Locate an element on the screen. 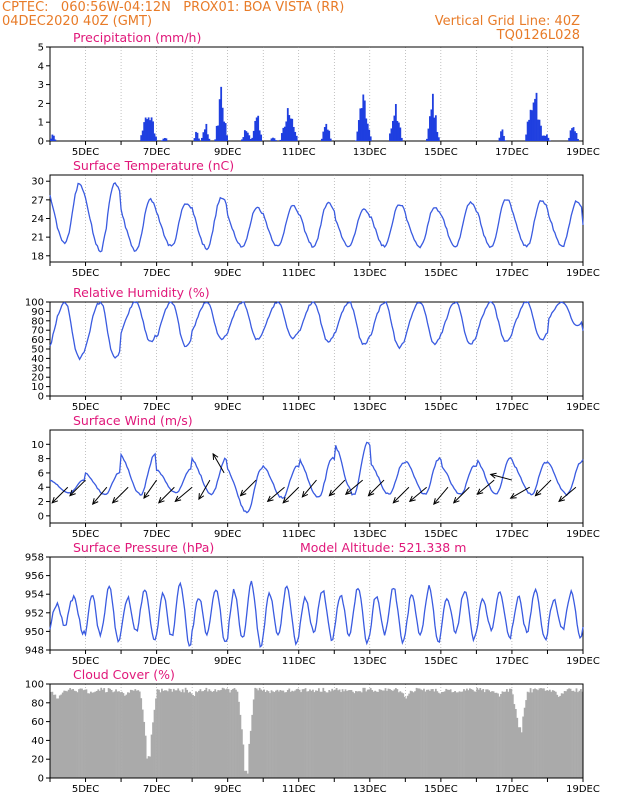  rh-panel is located at coordinates (315, 350).